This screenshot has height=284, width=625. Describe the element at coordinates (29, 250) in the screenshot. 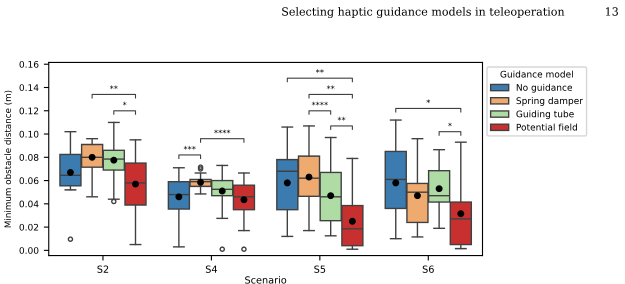

I see `y-tick-label: 0.00` at that location.